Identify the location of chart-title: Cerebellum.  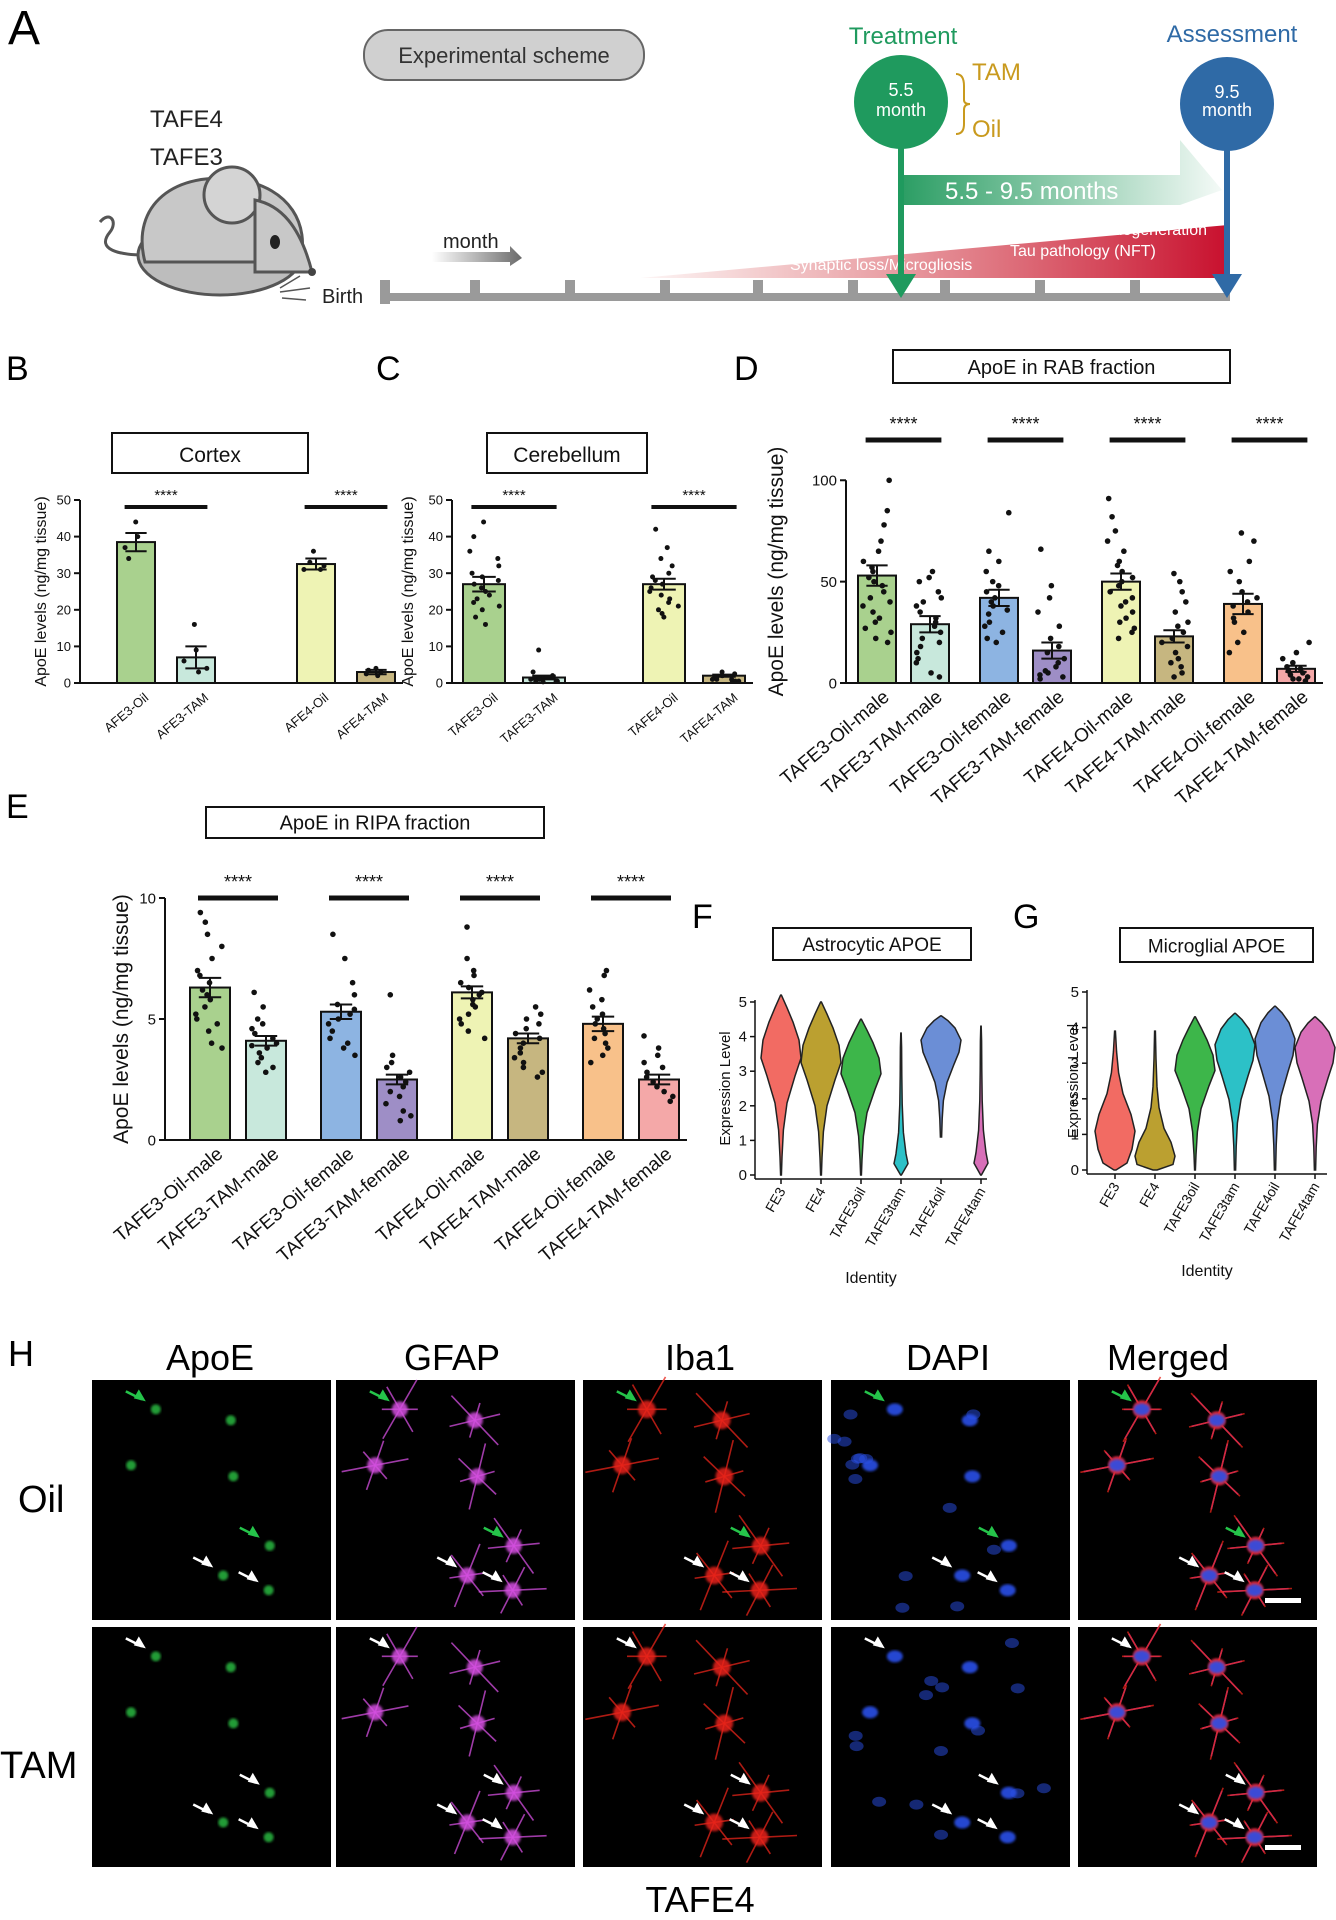
(566, 455).